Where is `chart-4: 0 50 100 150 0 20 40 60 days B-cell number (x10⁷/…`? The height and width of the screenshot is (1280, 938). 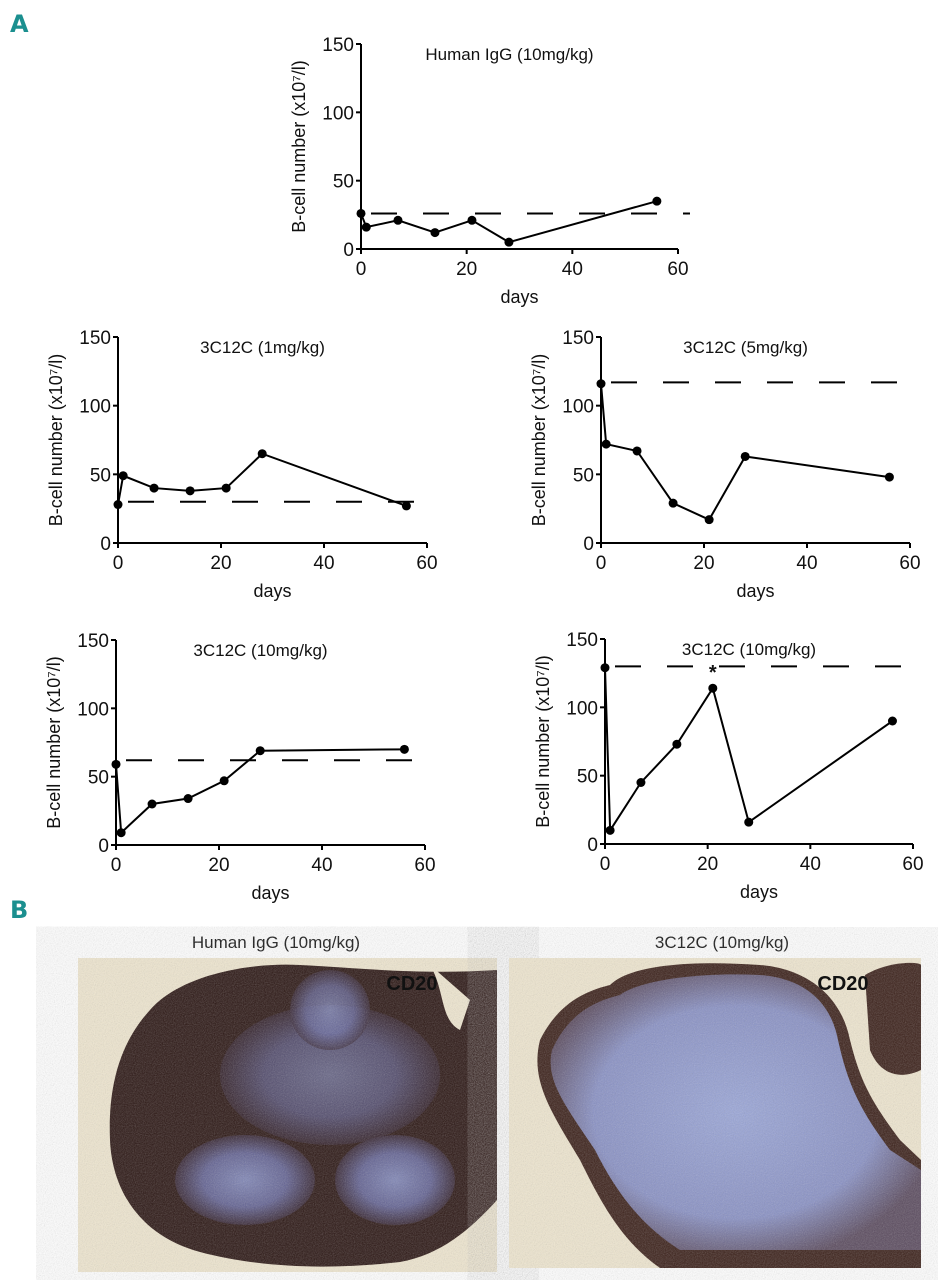
chart-4: 0 50 100 150 0 20 40 60 days B-cell number (x10⁷/… is located at coordinates (240, 767).